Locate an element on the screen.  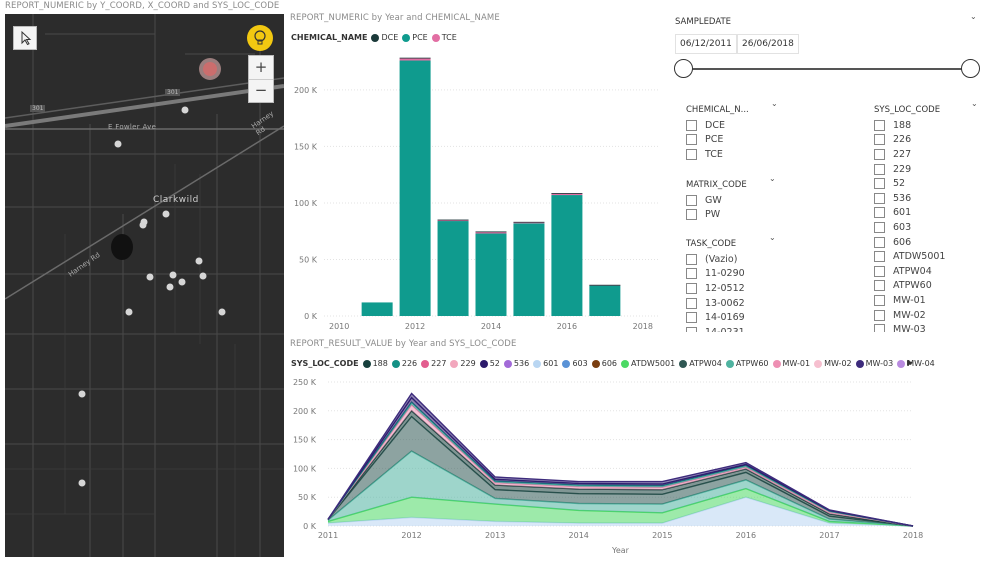
bar-tce-2016 is located at coordinates (567, 194).